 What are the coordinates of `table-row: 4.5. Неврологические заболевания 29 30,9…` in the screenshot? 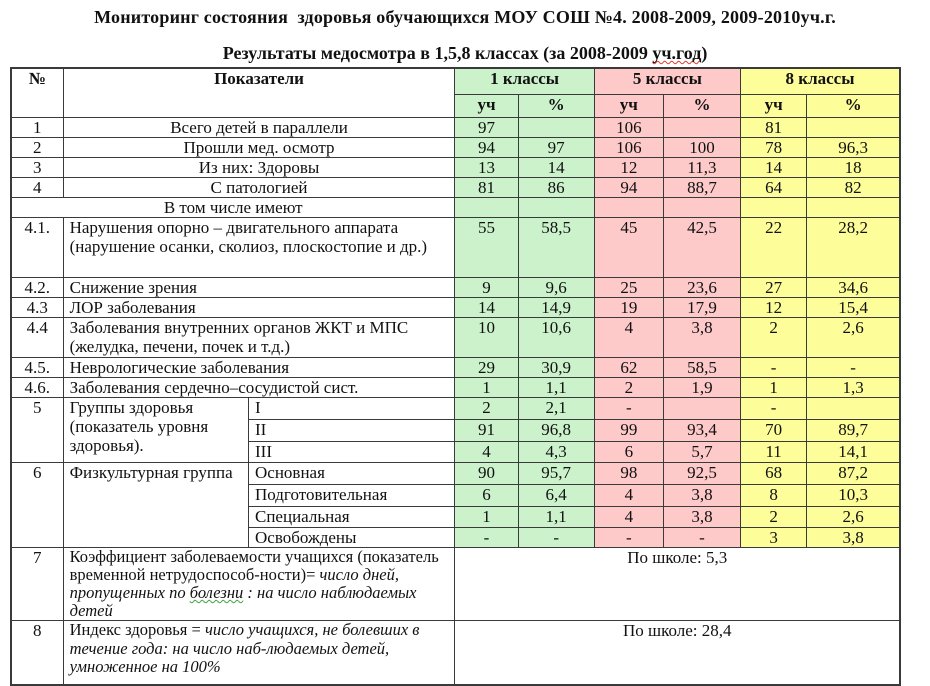 It's located at (455, 367).